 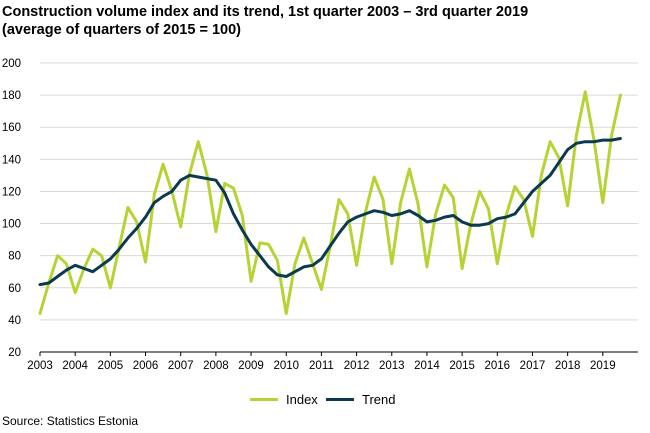 What do you see at coordinates (11, 64) in the screenshot?
I see `y-tick-label: 200` at bounding box center [11, 64].